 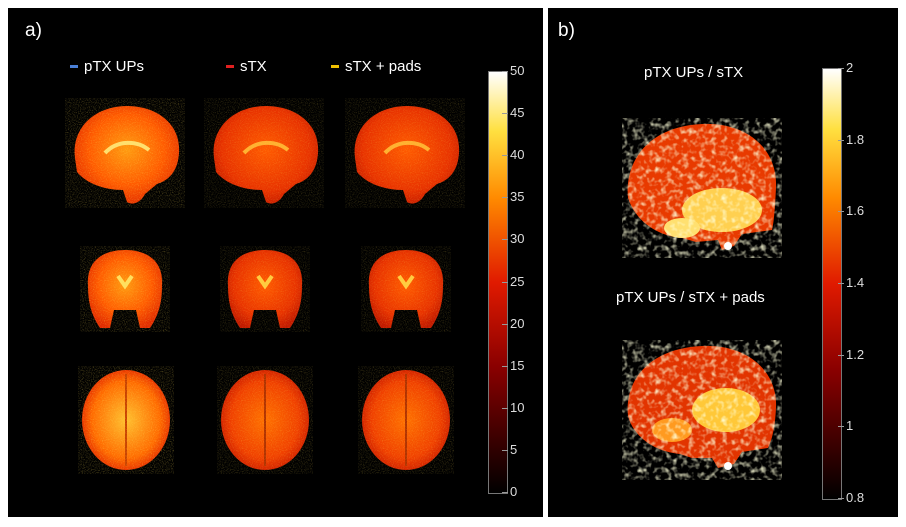 I want to click on legend-label: sTX, so click(x=253, y=66).